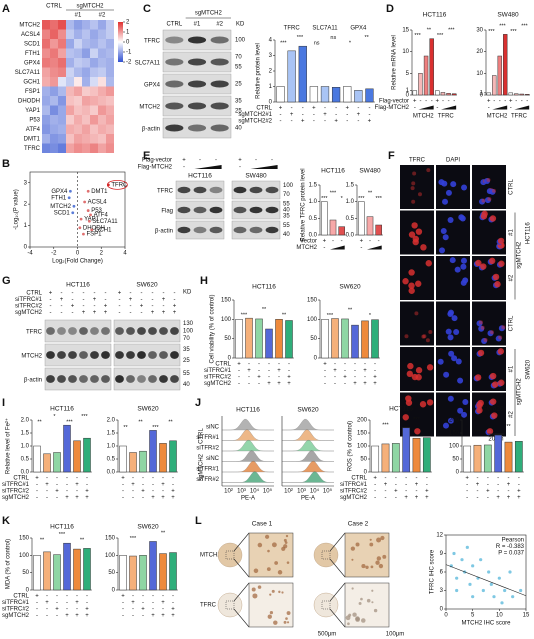  I want to click on scale-label: 0, so click(128, 43).